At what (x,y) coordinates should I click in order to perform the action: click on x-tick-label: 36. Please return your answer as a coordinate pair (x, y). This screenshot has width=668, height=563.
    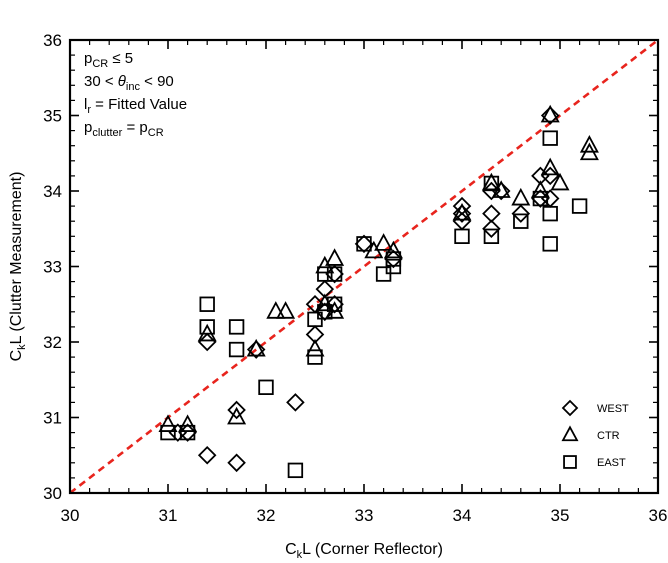
    Looking at the image, I should click on (658, 515).